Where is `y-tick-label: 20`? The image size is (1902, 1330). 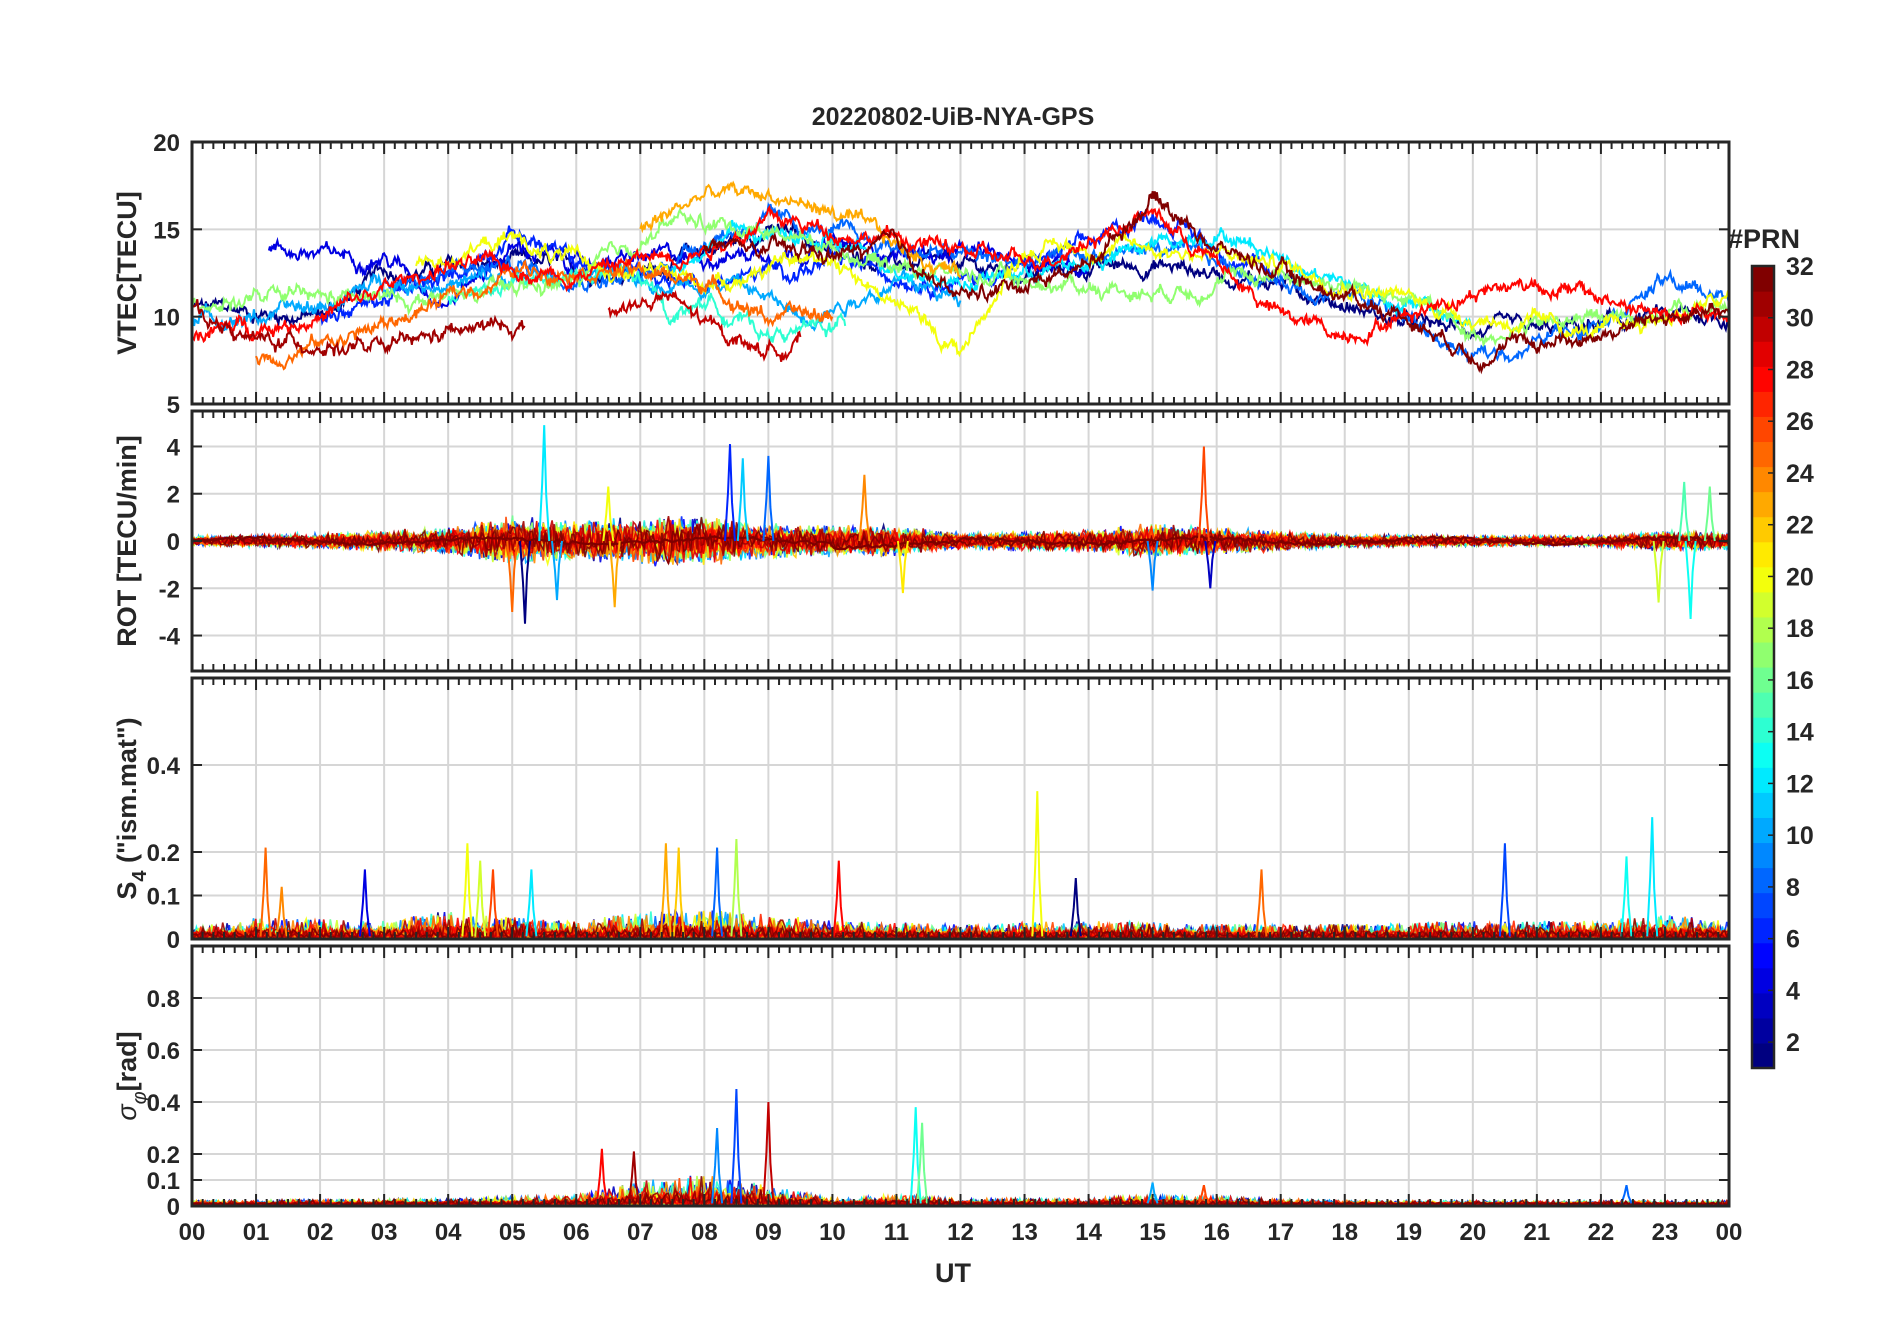
y-tick-label: 20 is located at coordinates (166, 143).